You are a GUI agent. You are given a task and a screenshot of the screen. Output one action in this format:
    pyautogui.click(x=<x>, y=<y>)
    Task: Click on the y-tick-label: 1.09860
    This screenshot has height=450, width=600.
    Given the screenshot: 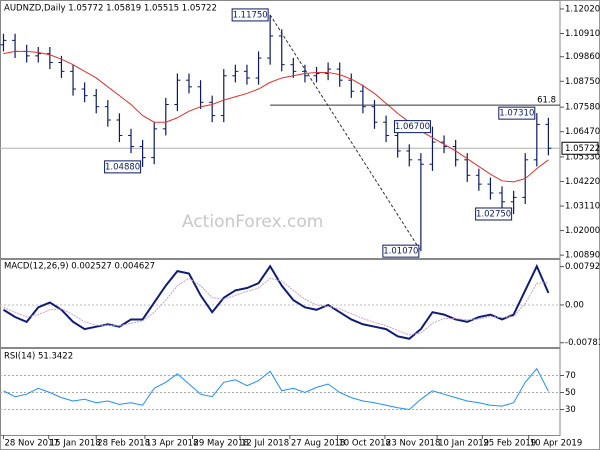 What is the action you would take?
    pyautogui.click(x=582, y=57)
    